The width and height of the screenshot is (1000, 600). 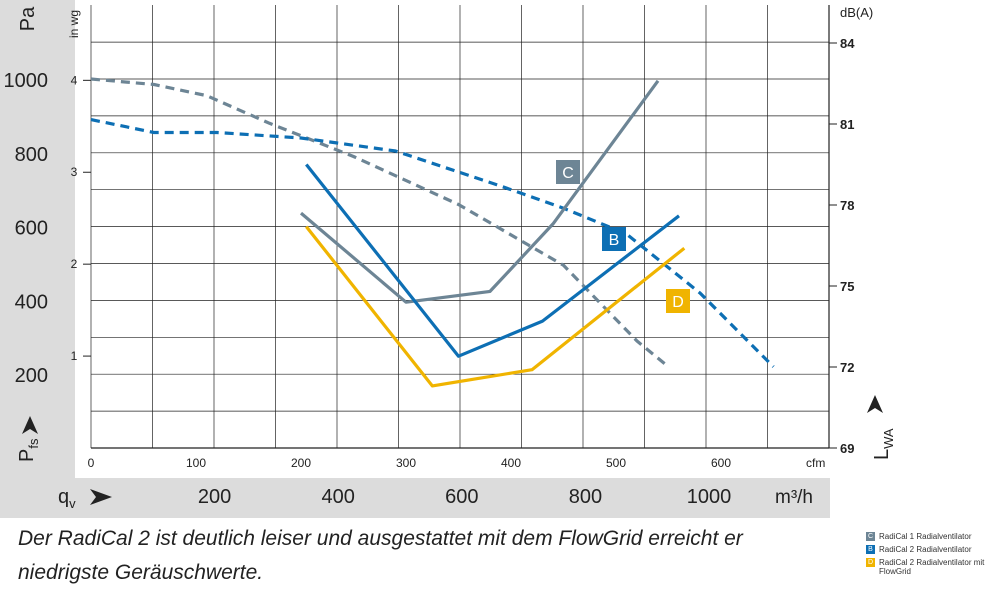 I want to click on pa-tick-label: 200, so click(x=31, y=376).